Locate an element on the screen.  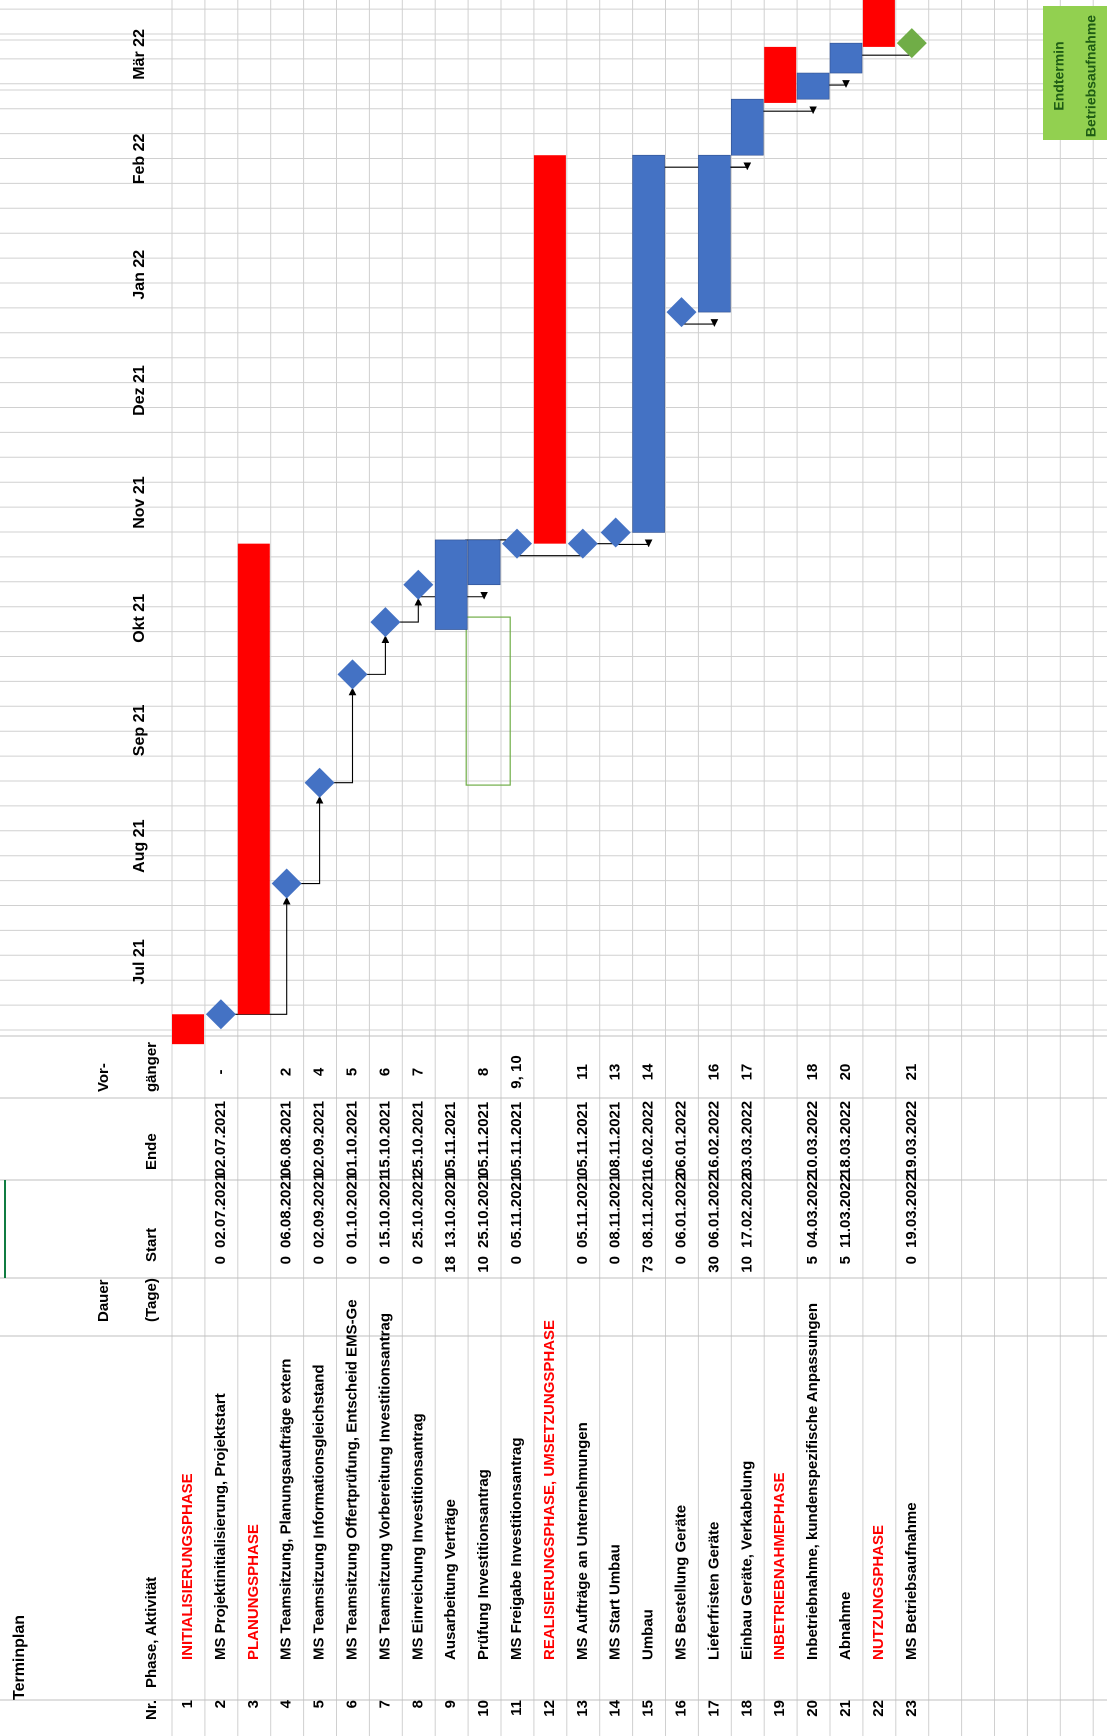
row-nr-4: 4 is located at coordinates (286, 1703).